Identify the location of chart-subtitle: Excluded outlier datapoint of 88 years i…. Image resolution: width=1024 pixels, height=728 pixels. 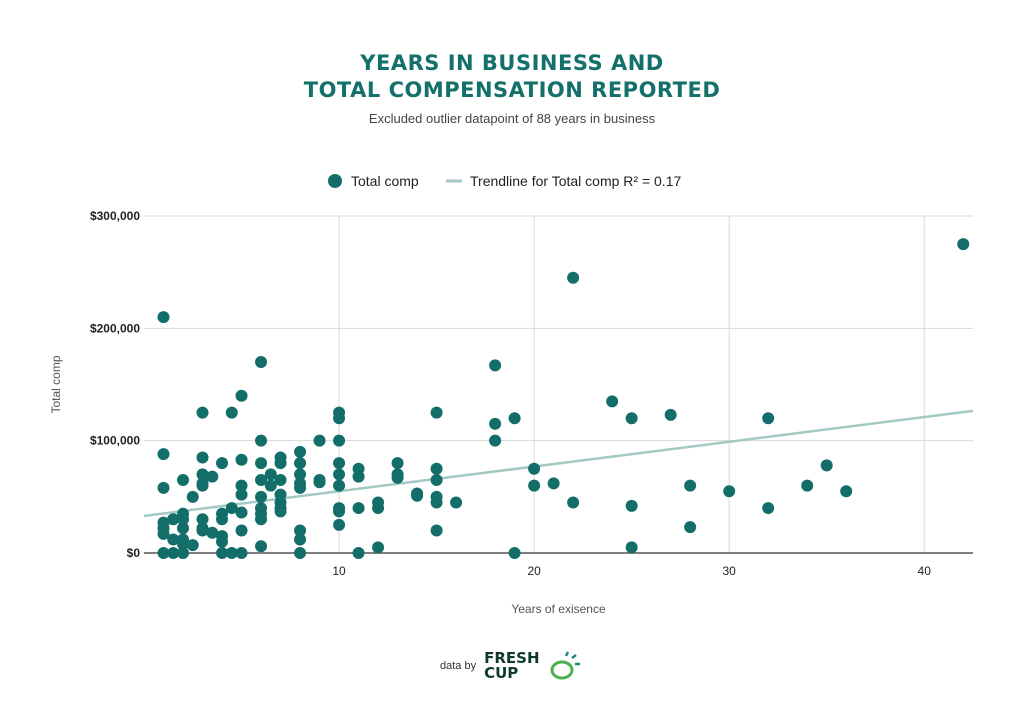
(512, 118).